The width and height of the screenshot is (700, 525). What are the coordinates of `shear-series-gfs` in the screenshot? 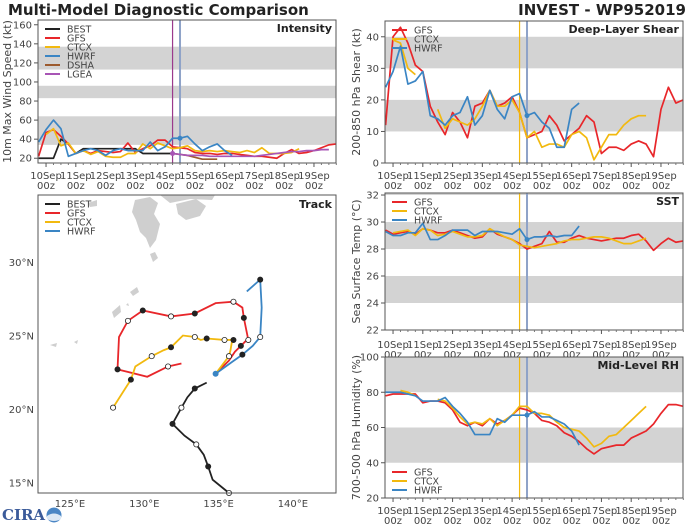 It's located at (534, 92).